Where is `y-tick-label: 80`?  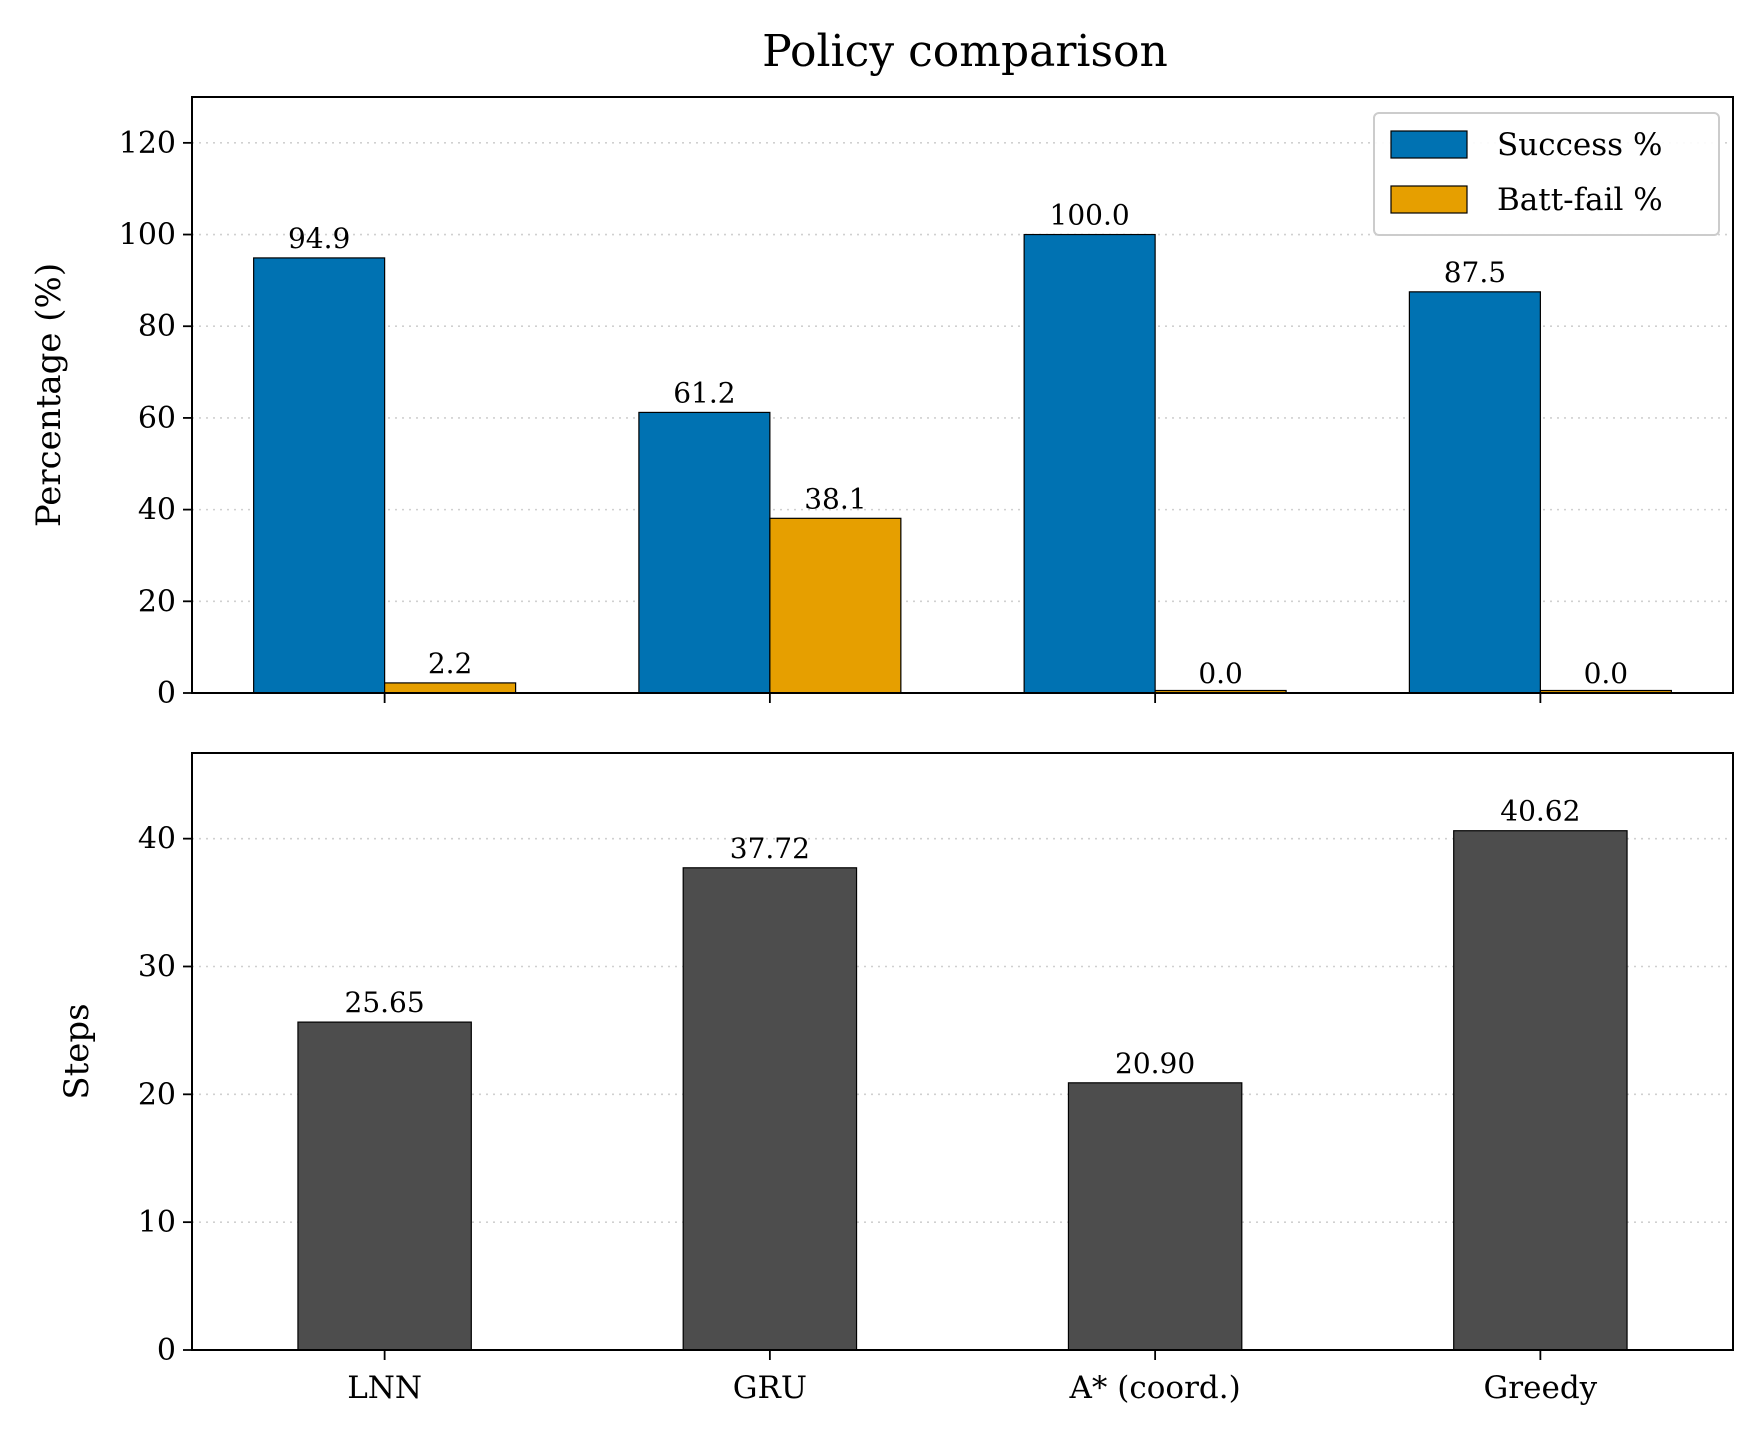
y-tick-label: 80 is located at coordinates (157, 326).